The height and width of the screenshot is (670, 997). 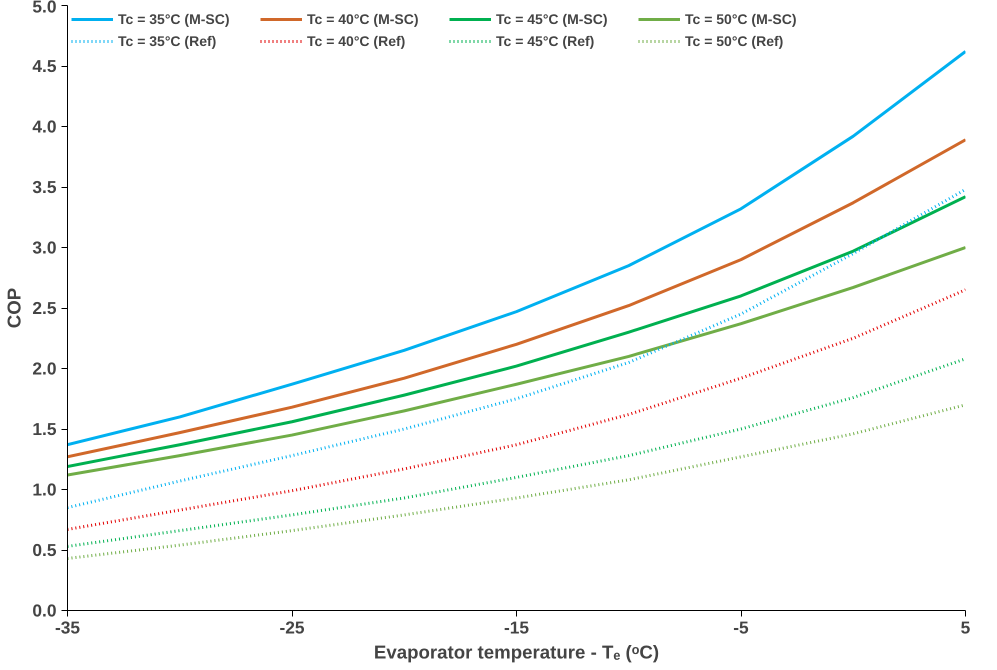 What do you see at coordinates (552, 19) in the screenshot?
I see `legend-label: Tc = 45°C (M-SC)` at bounding box center [552, 19].